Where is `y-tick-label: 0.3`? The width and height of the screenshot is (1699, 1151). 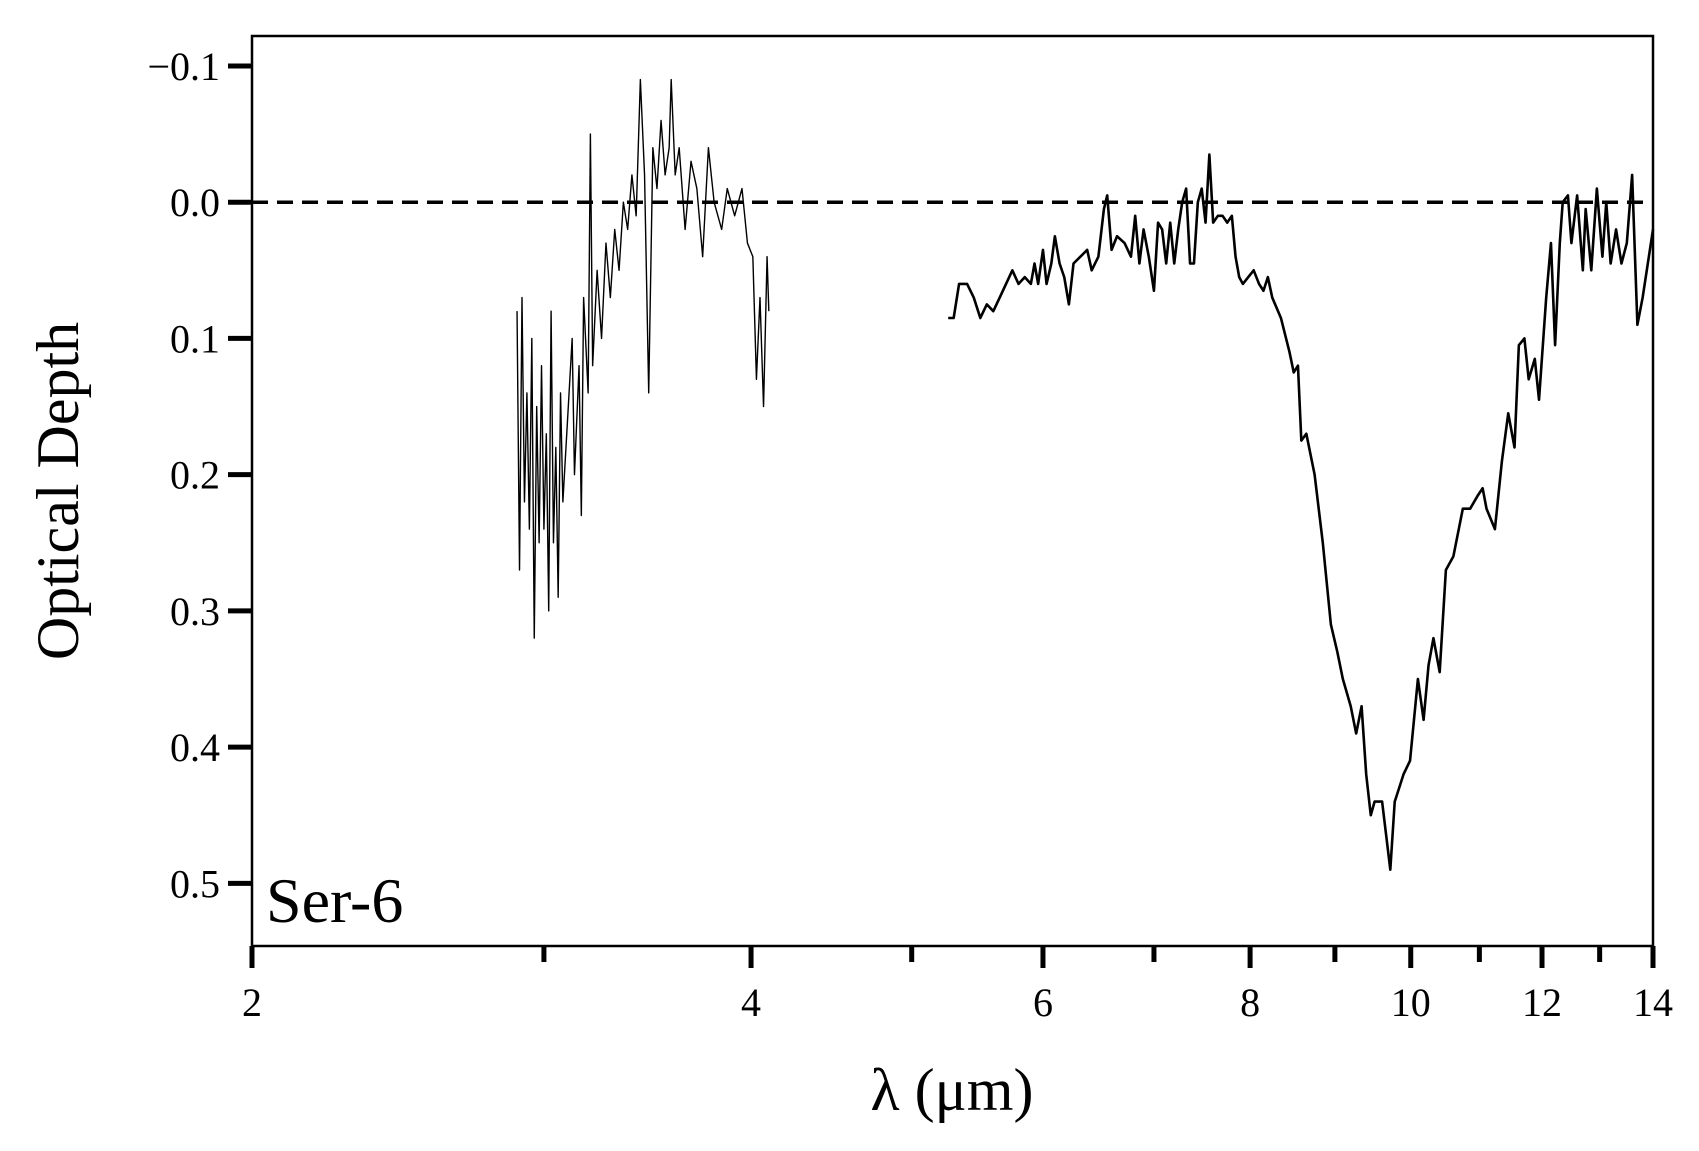 y-tick-label: 0.3 is located at coordinates (195, 611).